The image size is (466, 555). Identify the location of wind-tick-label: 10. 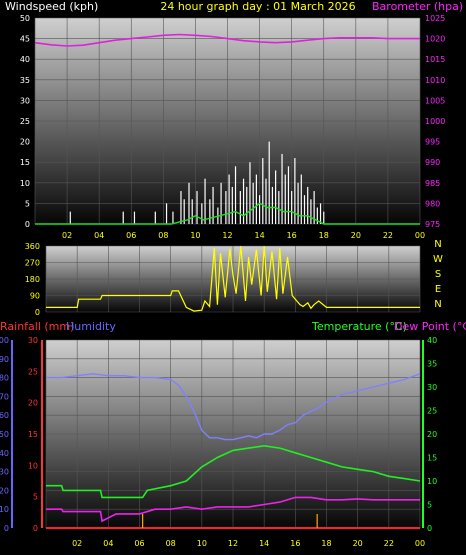
(25, 183).